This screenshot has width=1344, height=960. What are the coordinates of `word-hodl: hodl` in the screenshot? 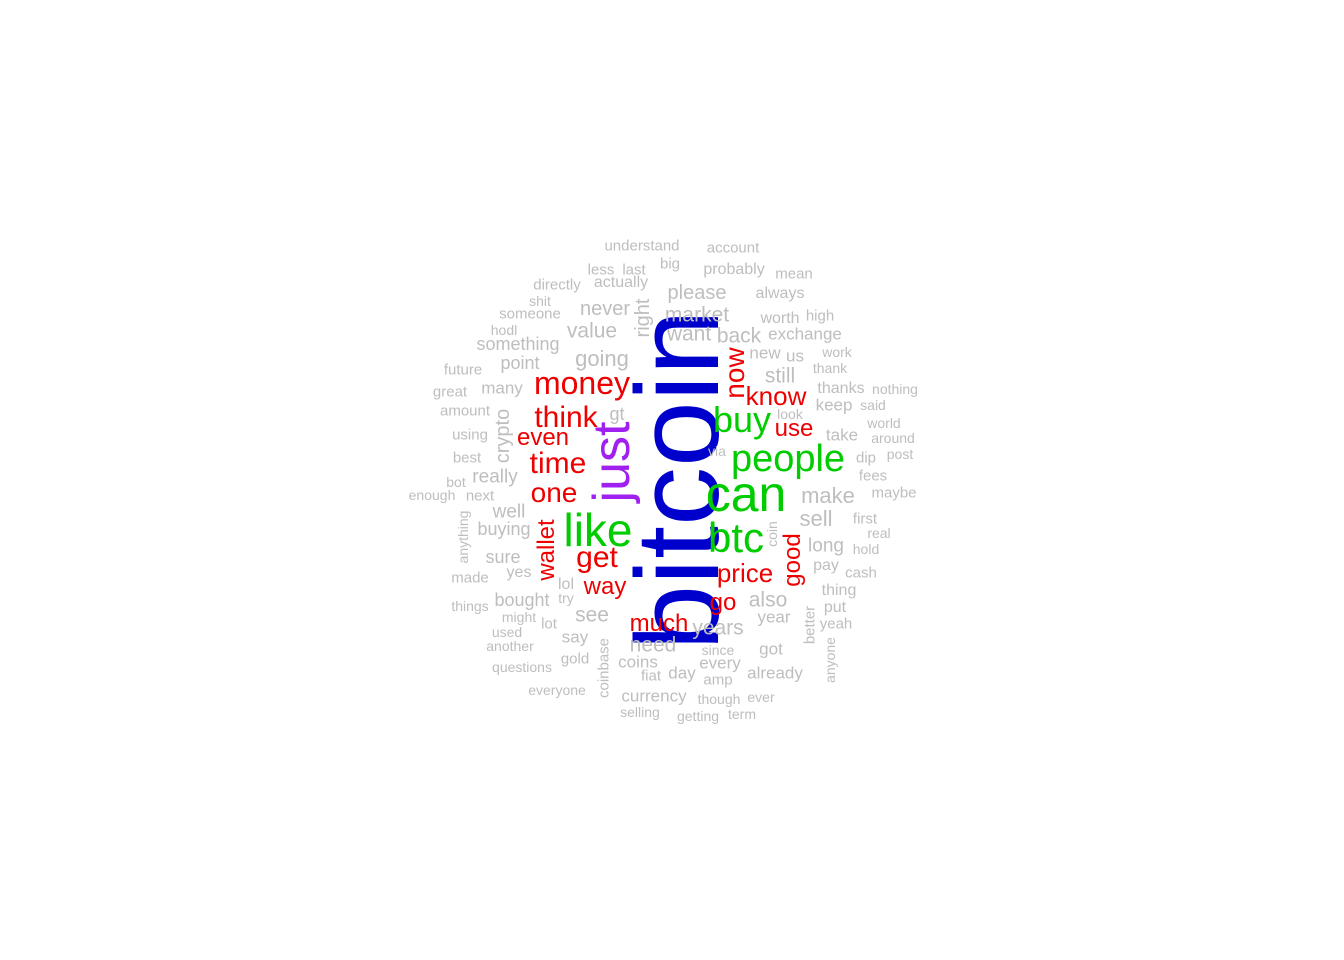 It's located at (504, 330).